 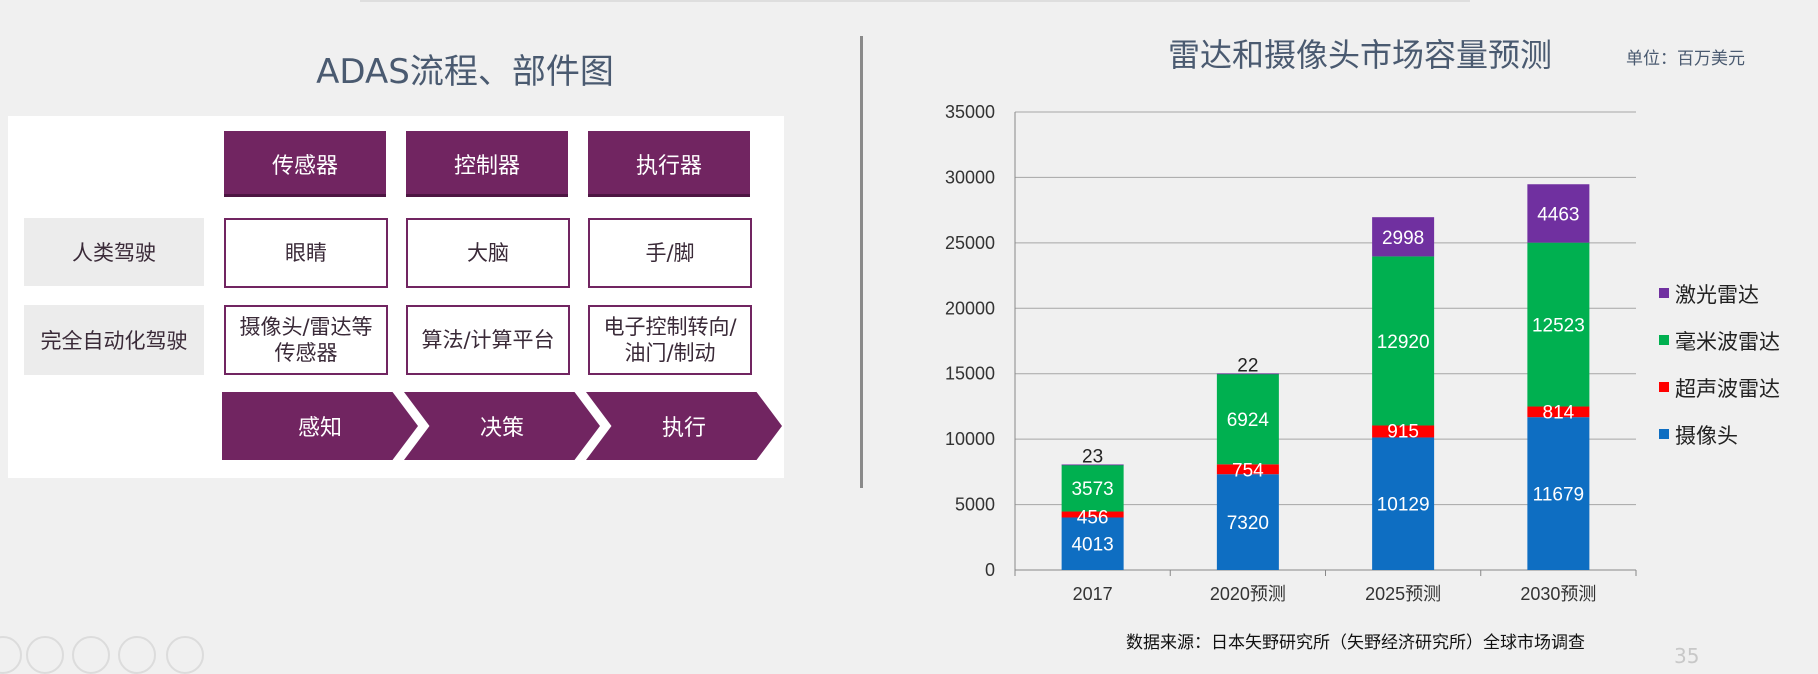 I want to click on cell-auto-sensor: 摄像头/雷达等 传感器, so click(x=306, y=340).